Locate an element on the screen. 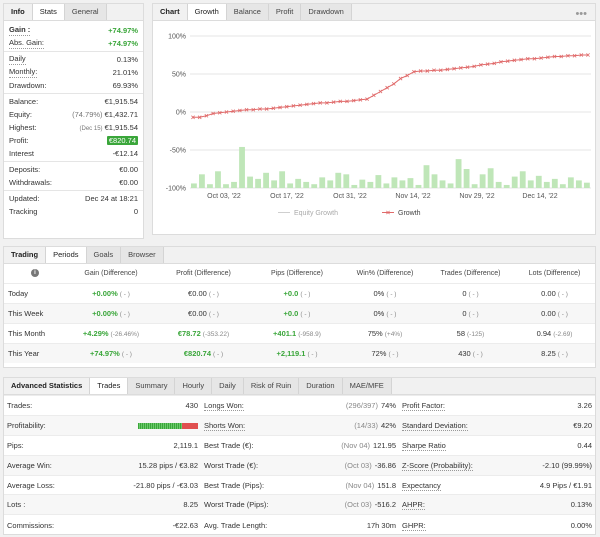 The image size is (600, 537). daily-label: Daily is located at coordinates (17, 59).